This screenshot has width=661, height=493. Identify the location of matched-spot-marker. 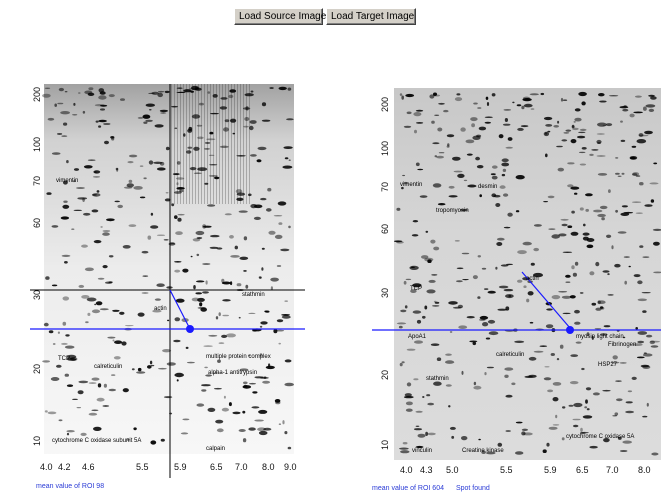
(570, 330).